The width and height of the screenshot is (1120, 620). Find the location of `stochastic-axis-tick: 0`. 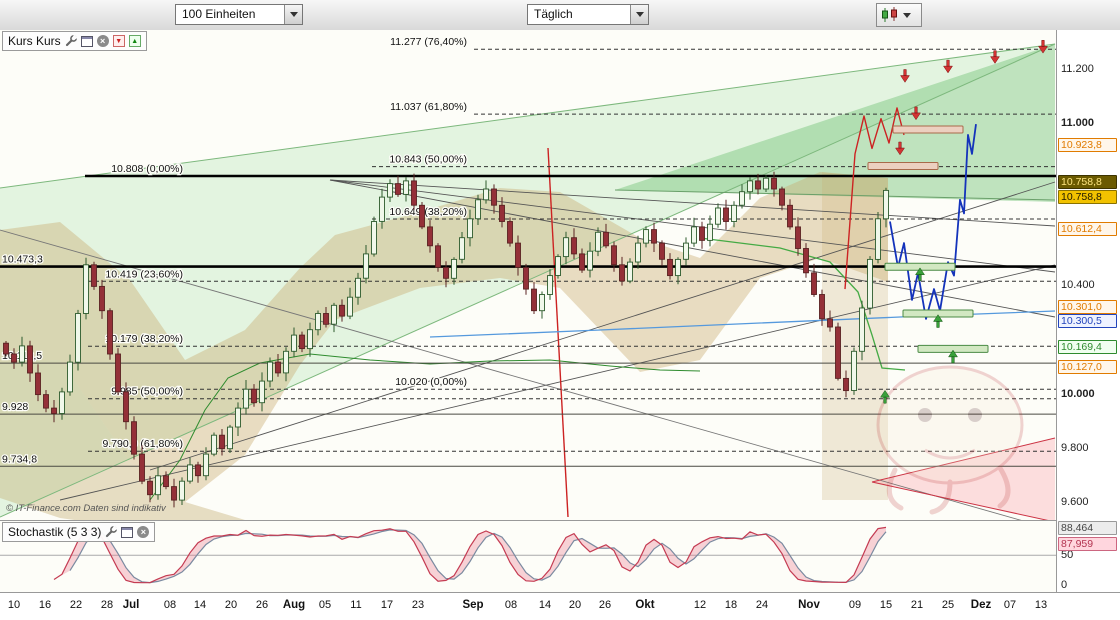

stochastic-axis-tick: 0 is located at coordinates (1064, 585).